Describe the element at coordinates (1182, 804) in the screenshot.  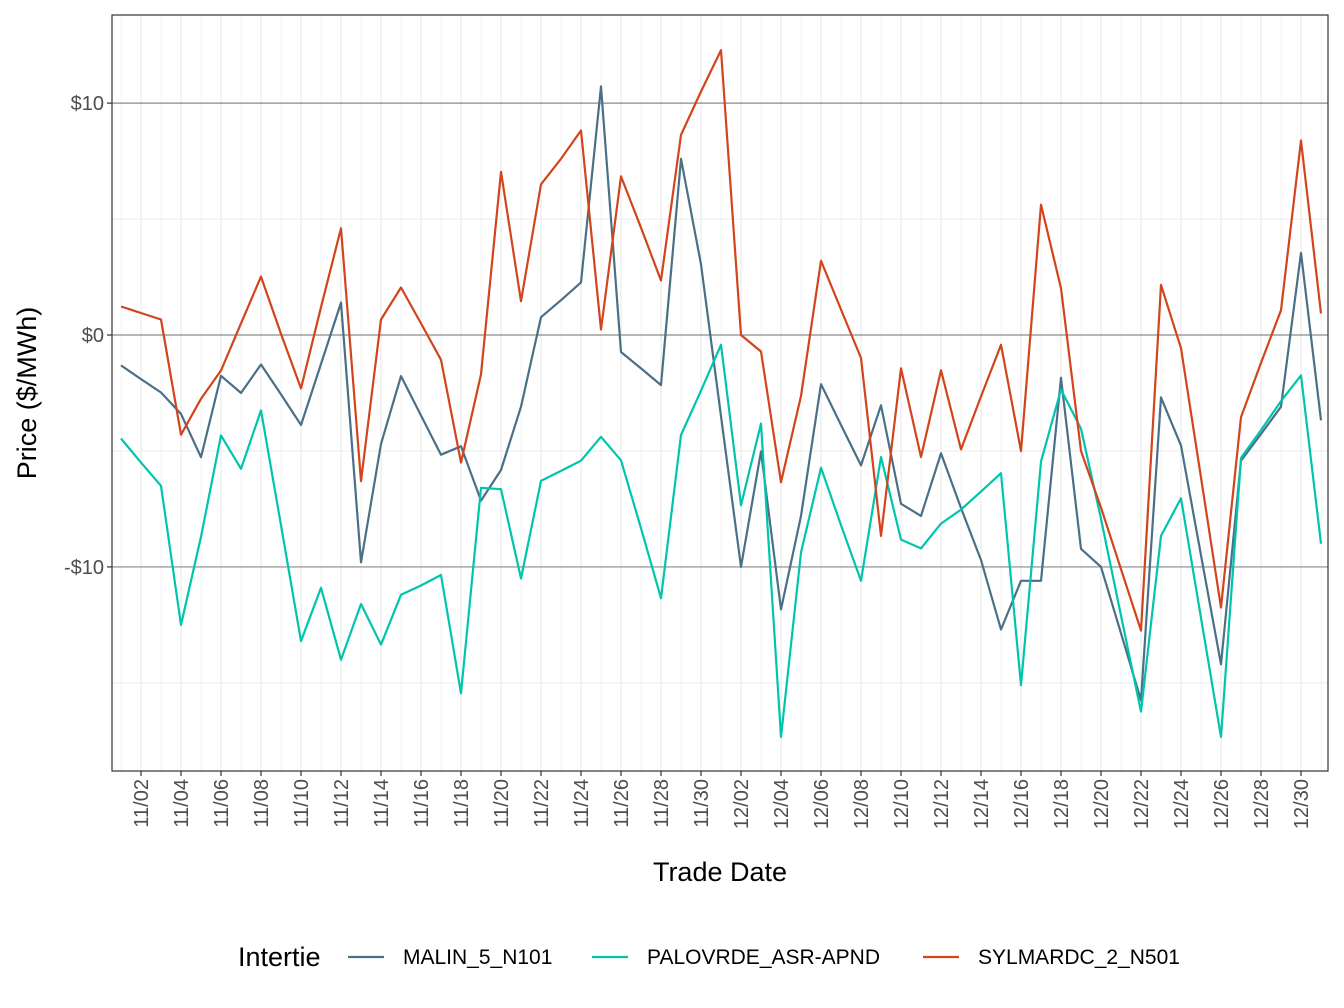
I see `x-tick-label: 12/24` at that location.